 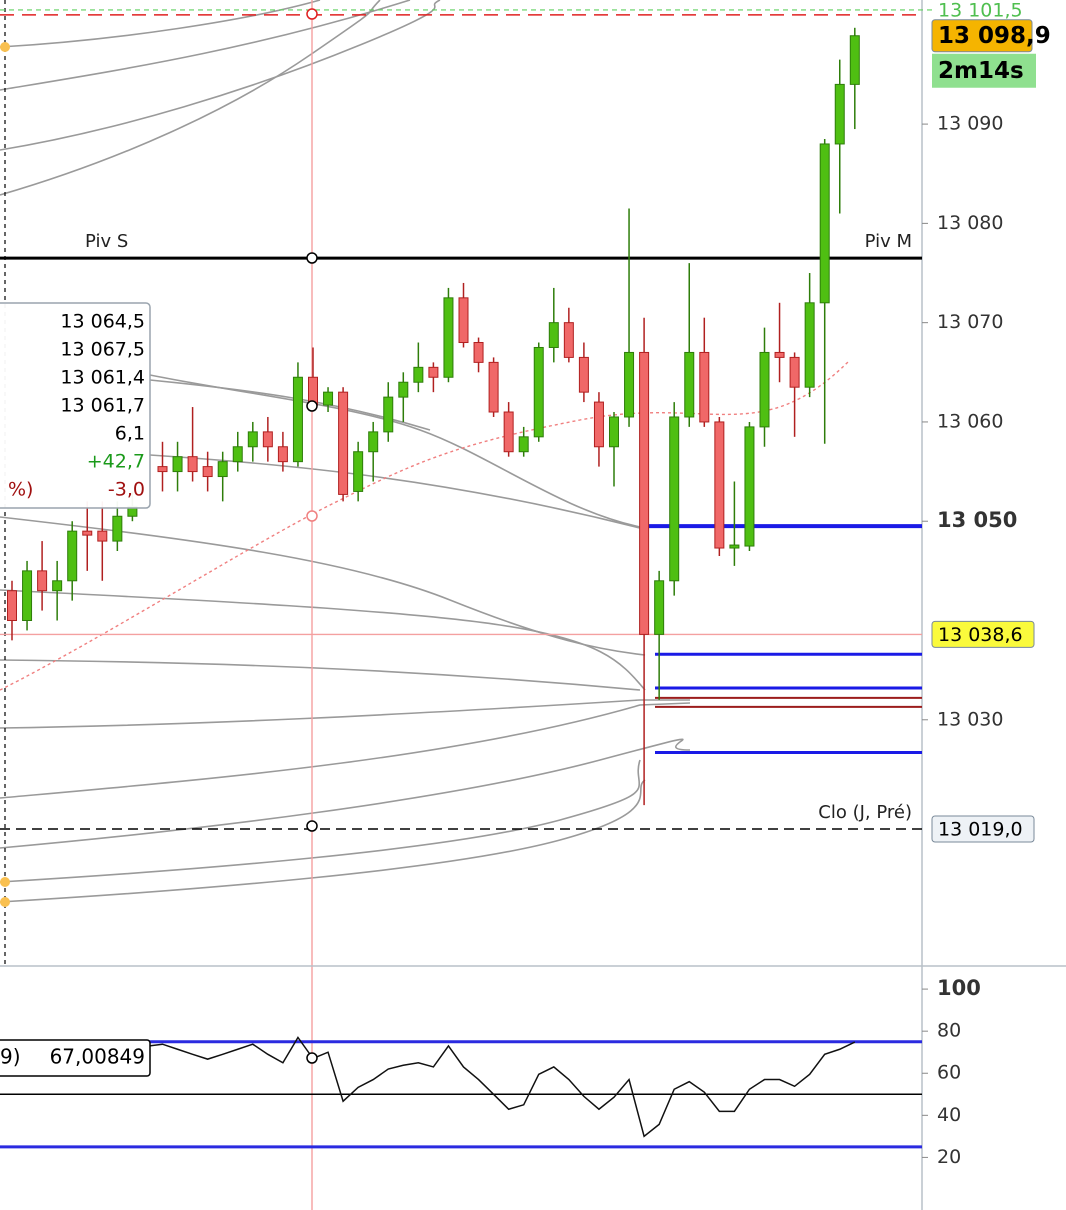 What do you see at coordinates (970, 124) in the screenshot?
I see `y-tick-label: 13 090` at bounding box center [970, 124].